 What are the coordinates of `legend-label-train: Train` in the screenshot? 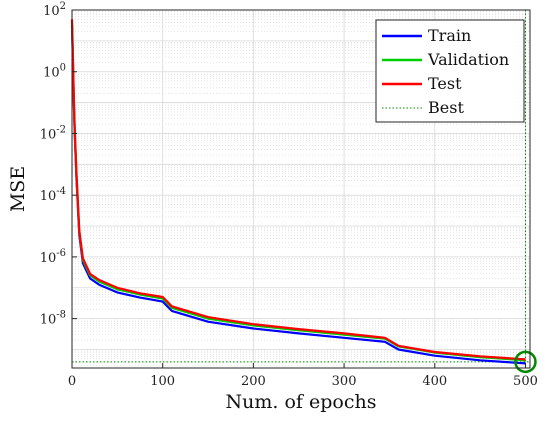 It's located at (449, 35).